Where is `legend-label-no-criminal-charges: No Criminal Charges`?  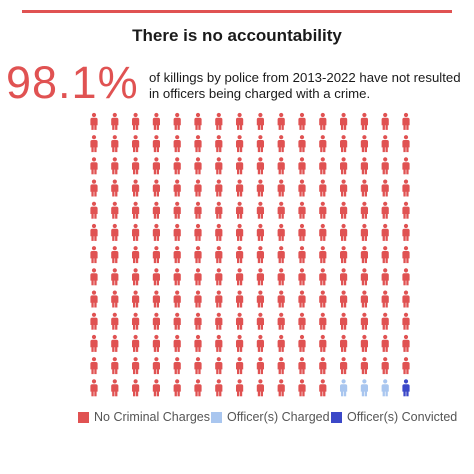
legend-label-no-criminal-charges: No Criminal Charges is located at coordinates (152, 417).